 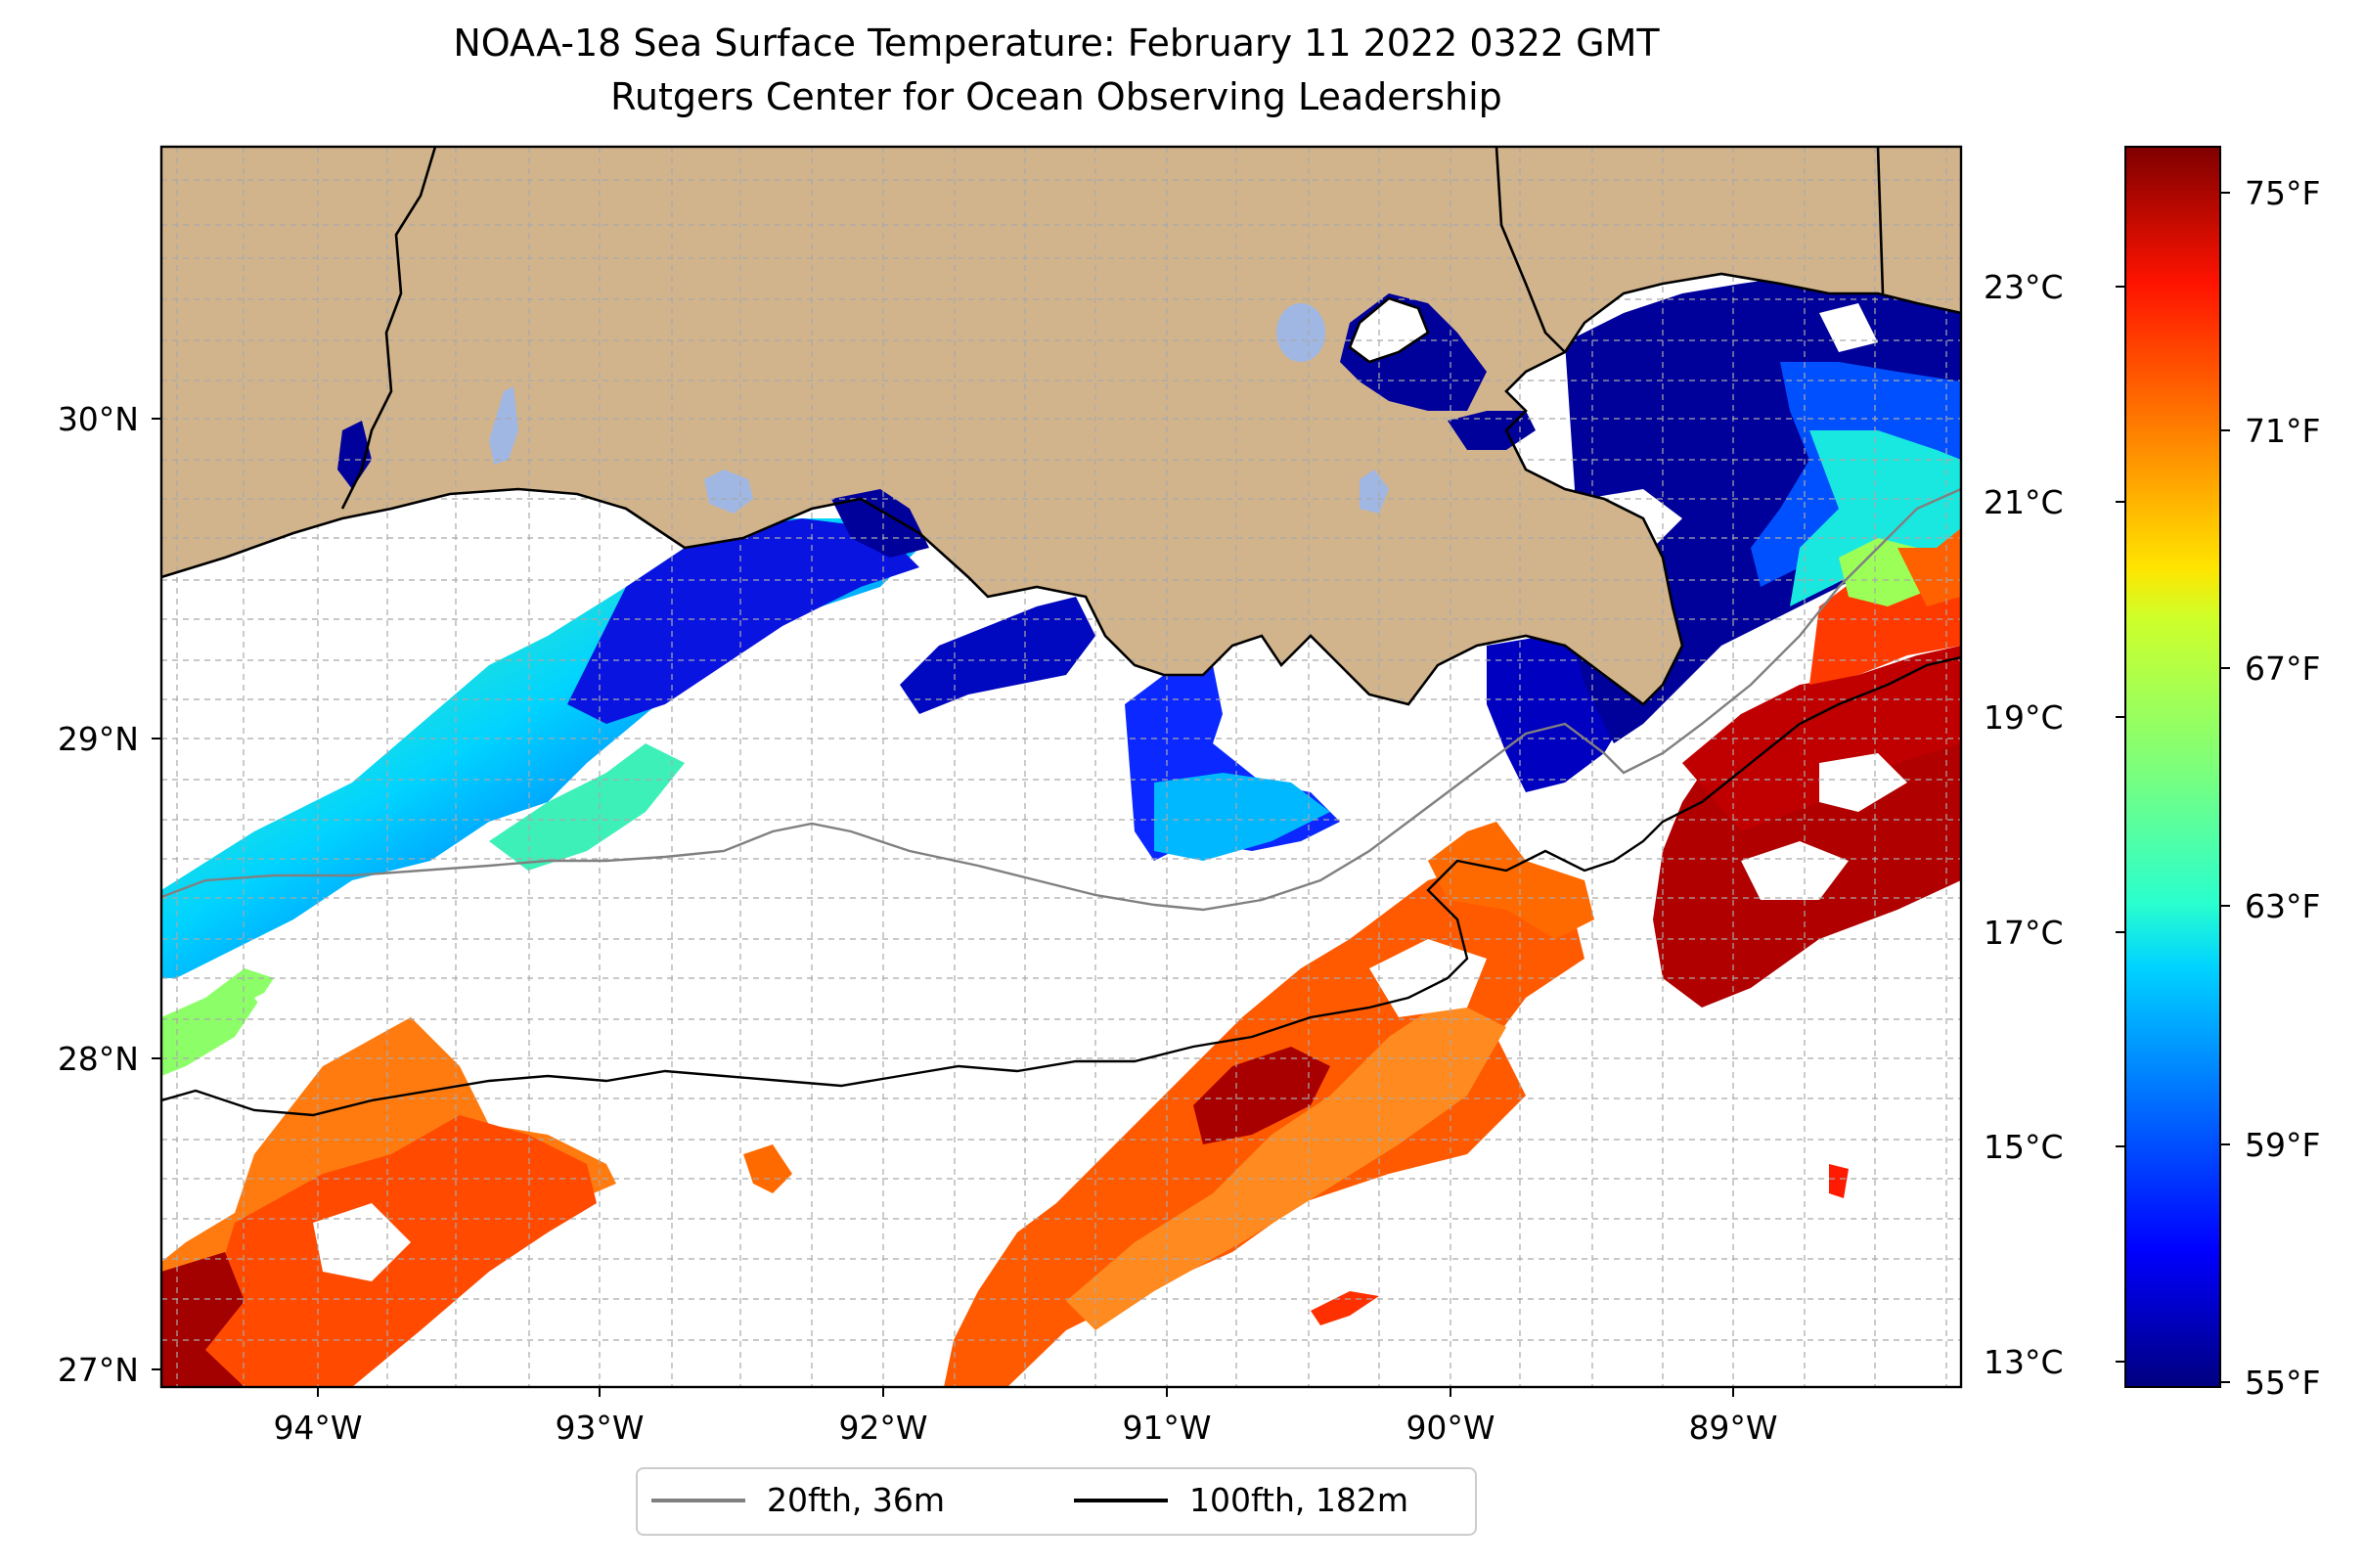 I want to click on lake-pontchartrain-gap, so click(x=1389, y=330).